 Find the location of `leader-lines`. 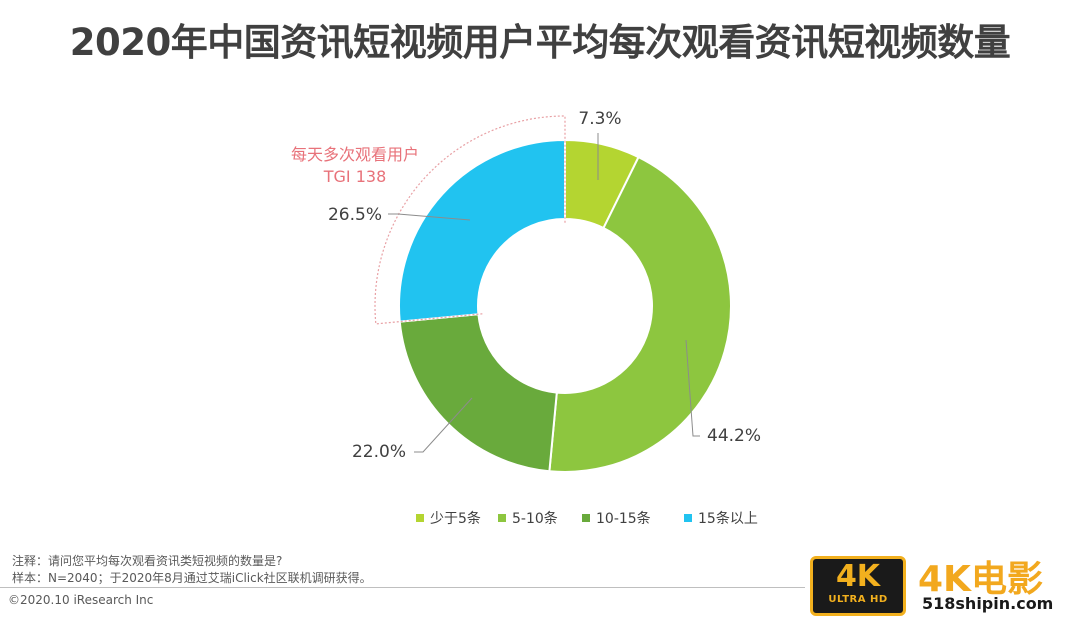

leader-lines is located at coordinates (544, 293).